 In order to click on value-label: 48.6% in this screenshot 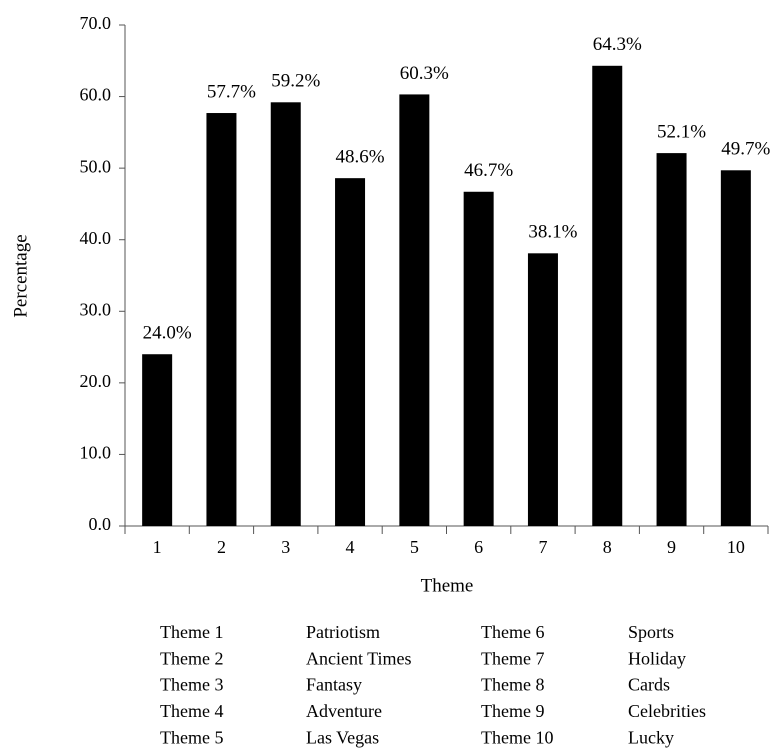, I will do `click(360, 157)`.